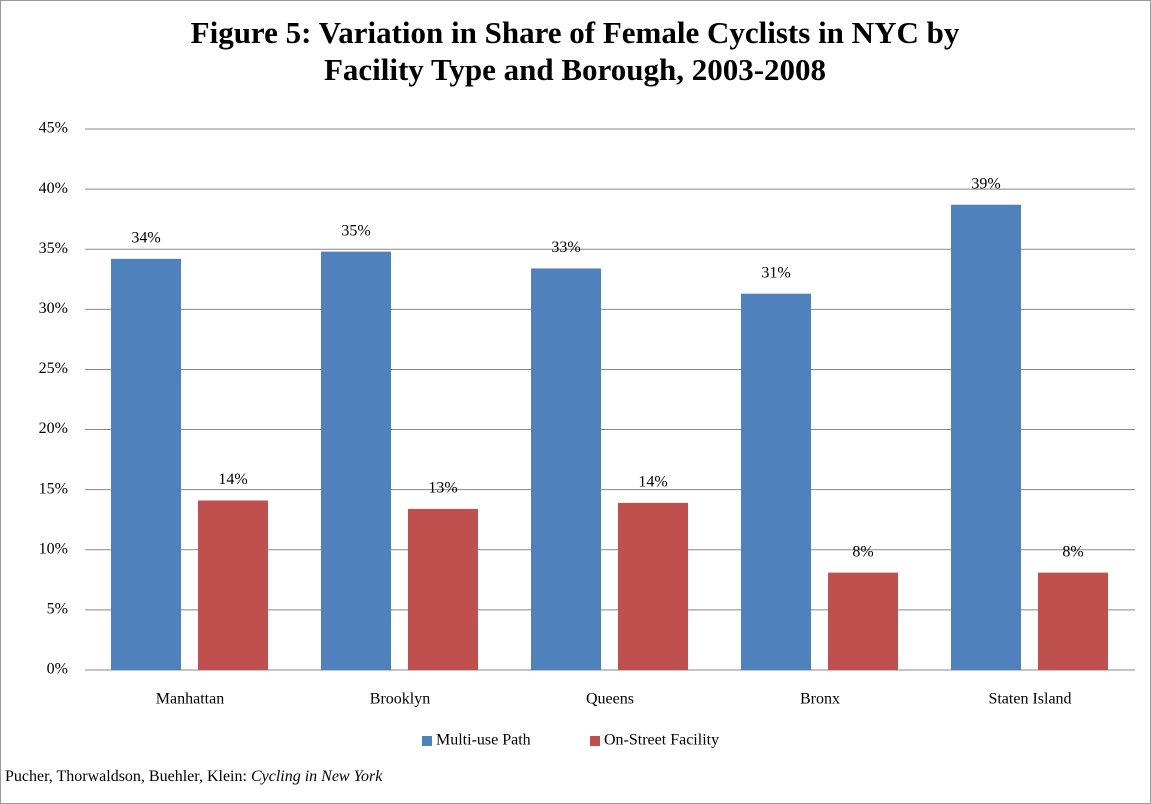 The height and width of the screenshot is (804, 1151). I want to click on x-tick-label: Manhattan, so click(190, 699).